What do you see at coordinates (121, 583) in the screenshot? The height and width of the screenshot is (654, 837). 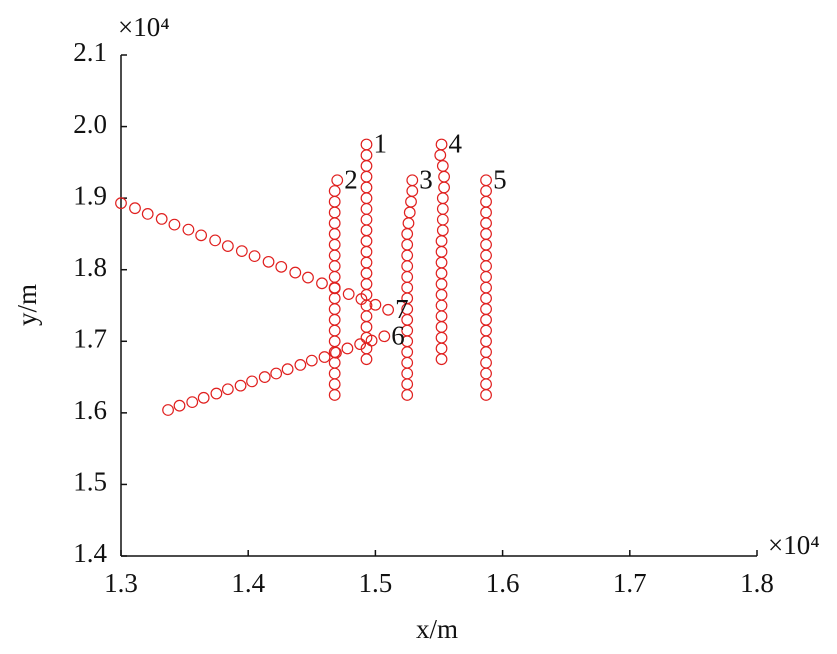 I see `x-tick-label: 1.3` at bounding box center [121, 583].